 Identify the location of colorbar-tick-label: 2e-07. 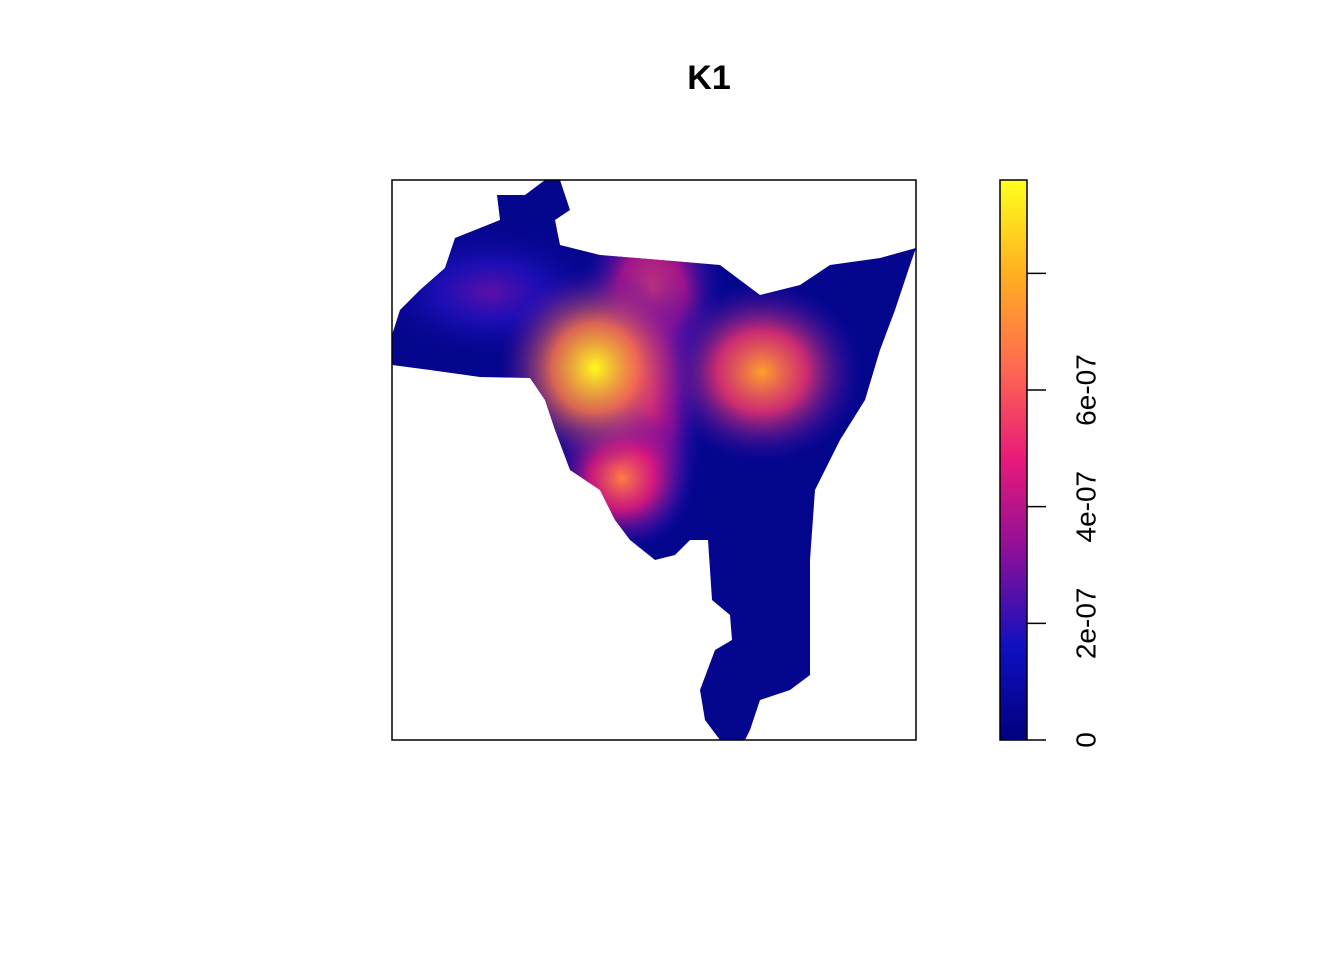
(1085, 624).